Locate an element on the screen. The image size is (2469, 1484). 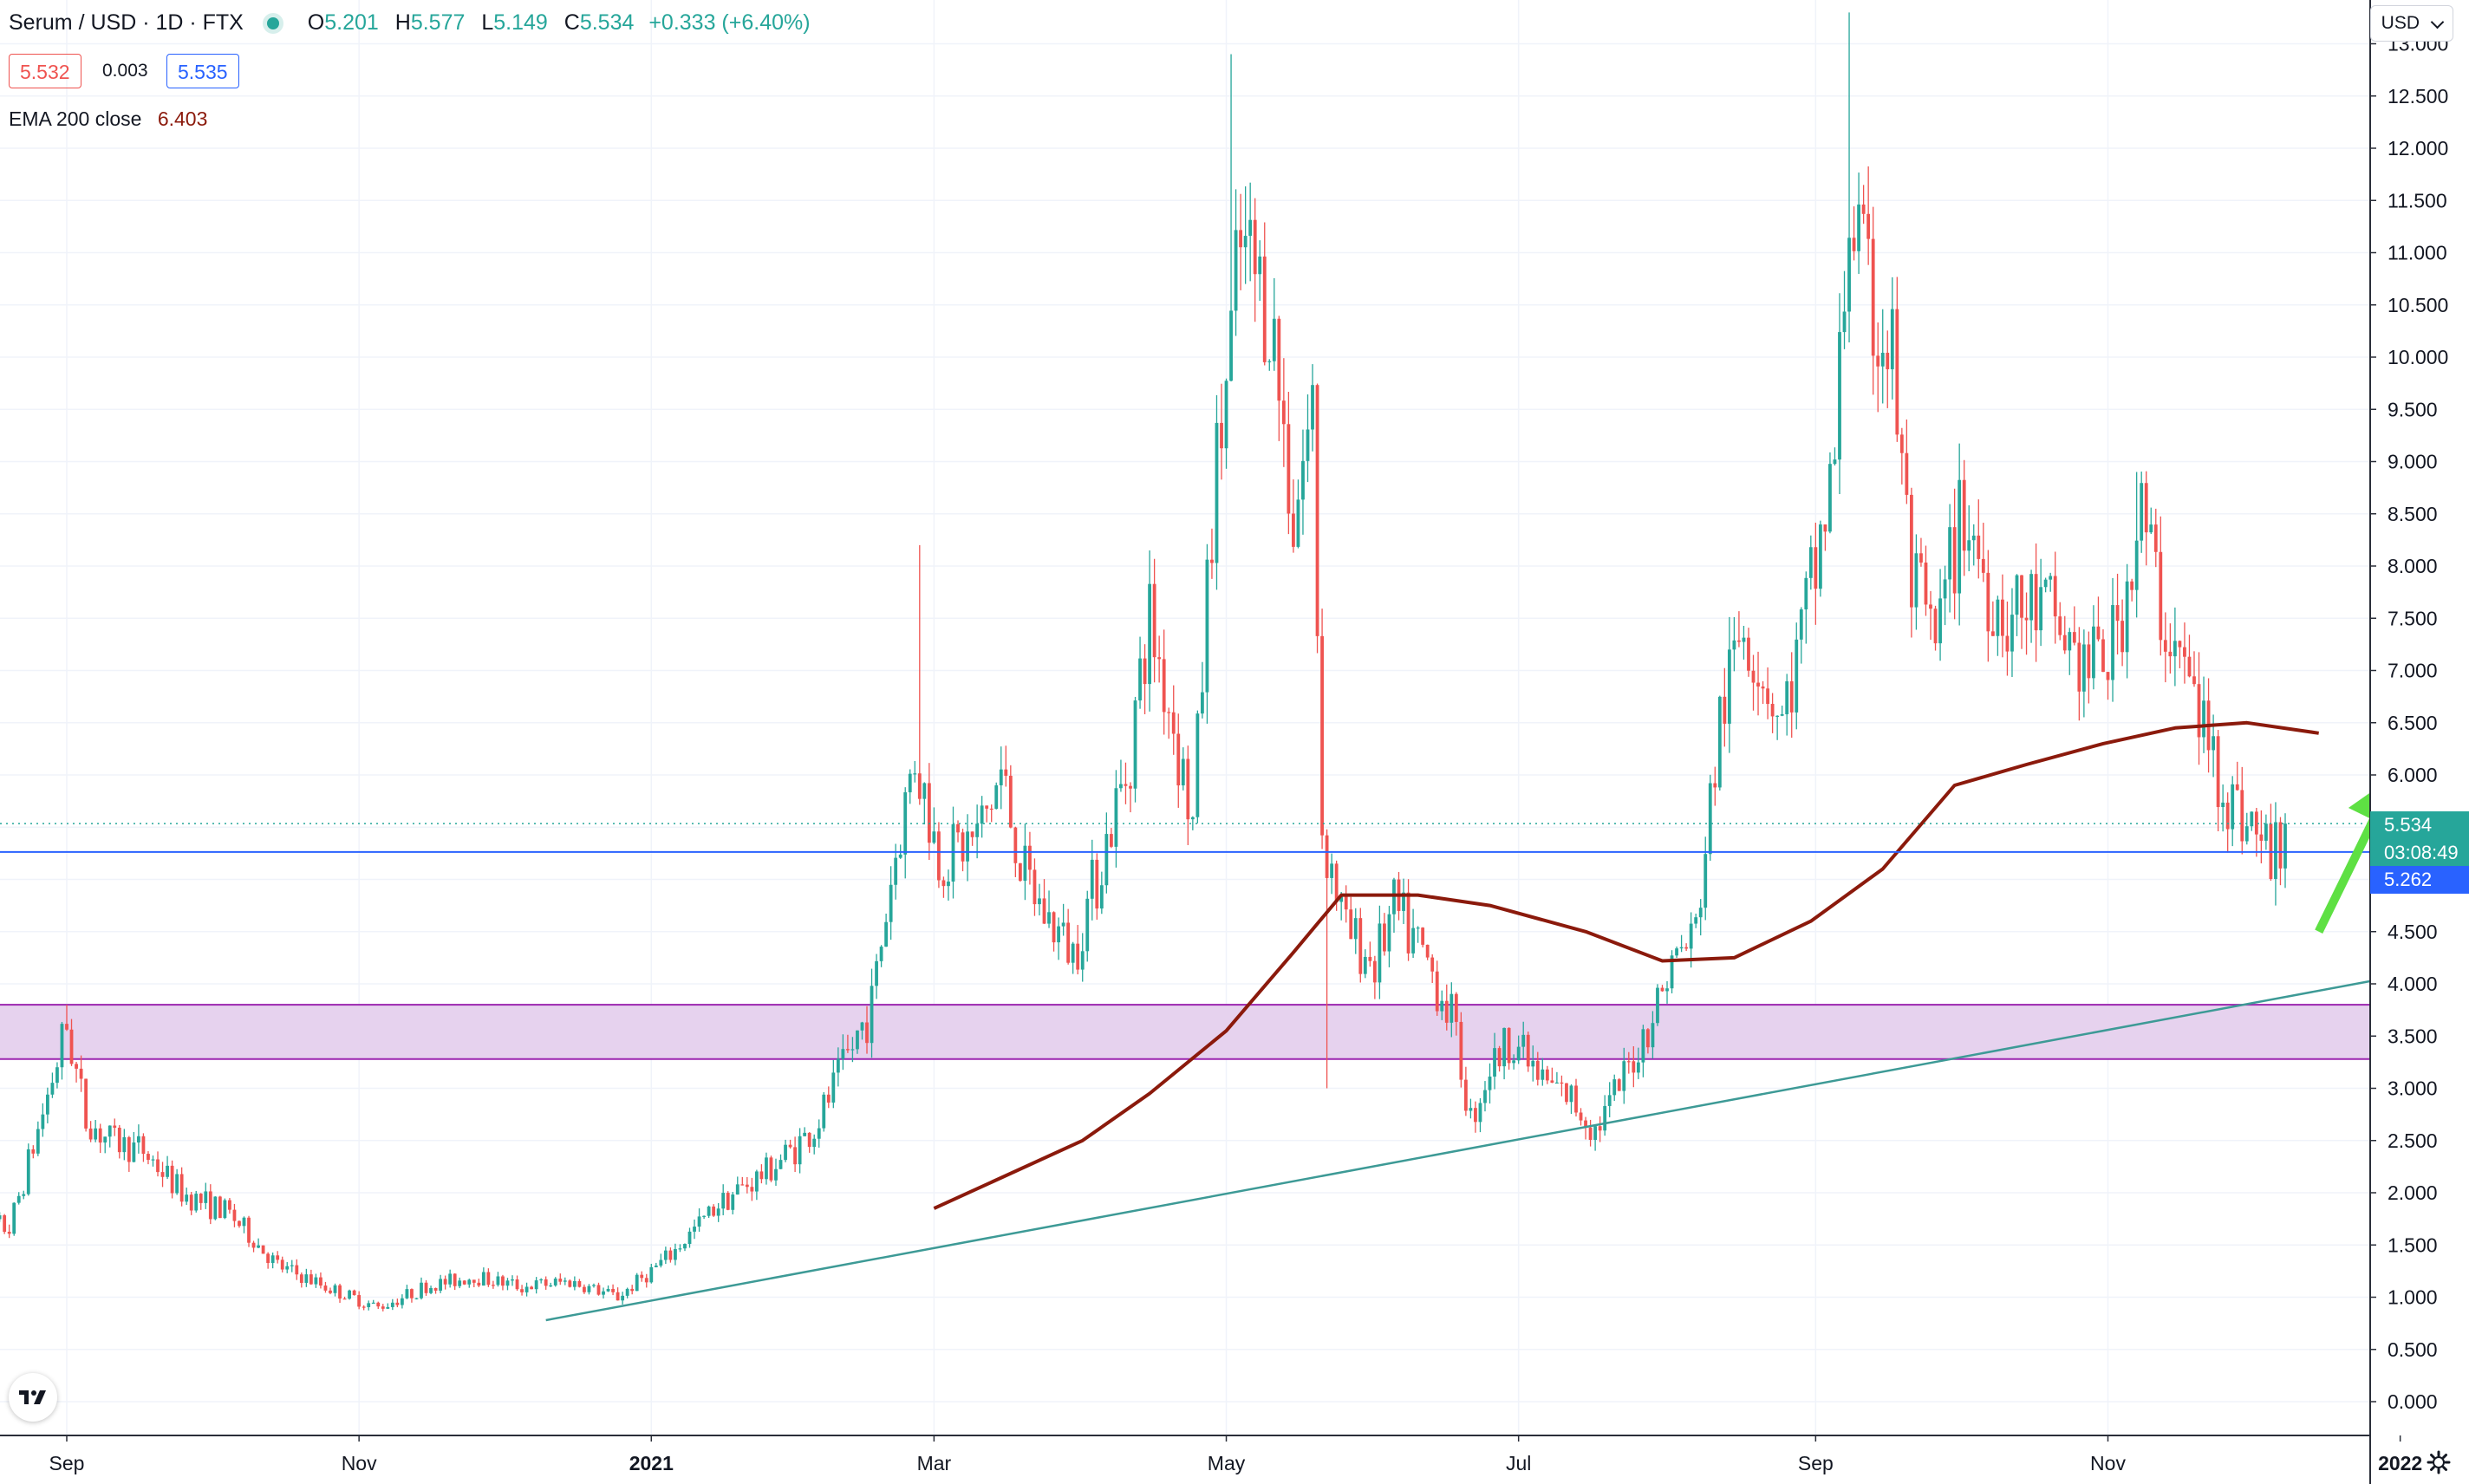
support-zone-rectangle is located at coordinates (1235, 1032).